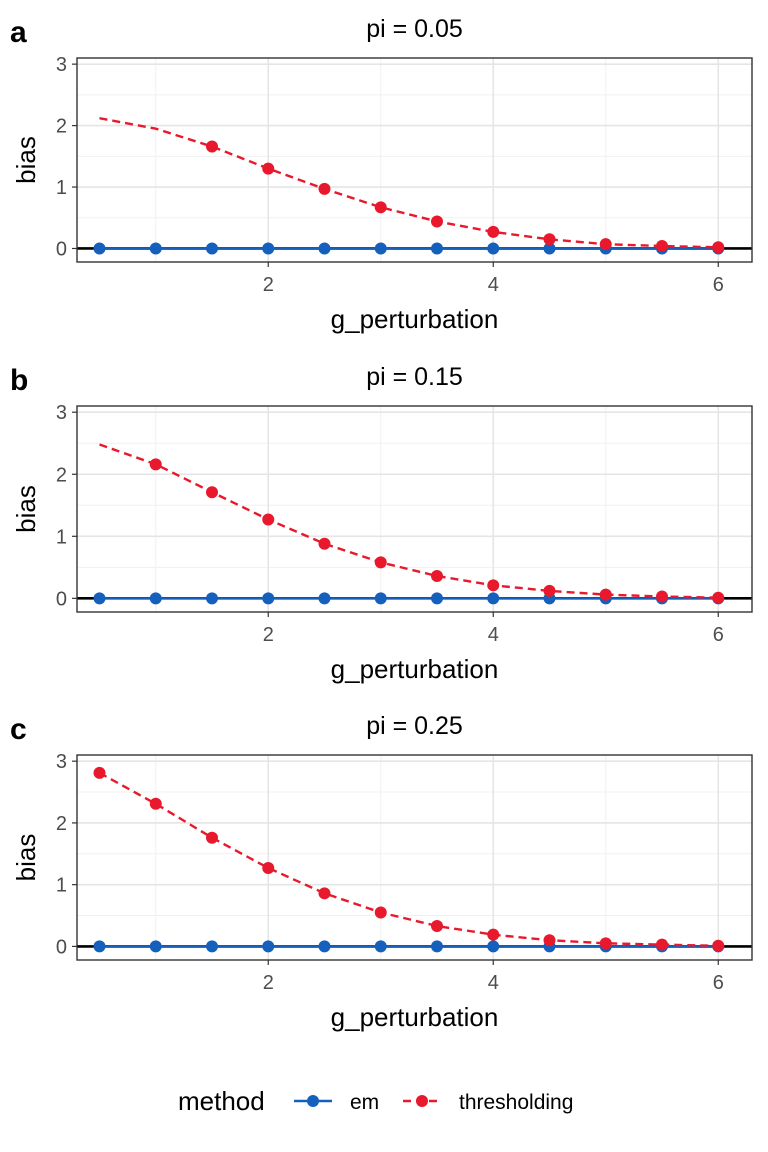 The image size is (768, 1152). Describe the element at coordinates (364, 1102) in the screenshot. I see `legend-label-em: em` at that location.